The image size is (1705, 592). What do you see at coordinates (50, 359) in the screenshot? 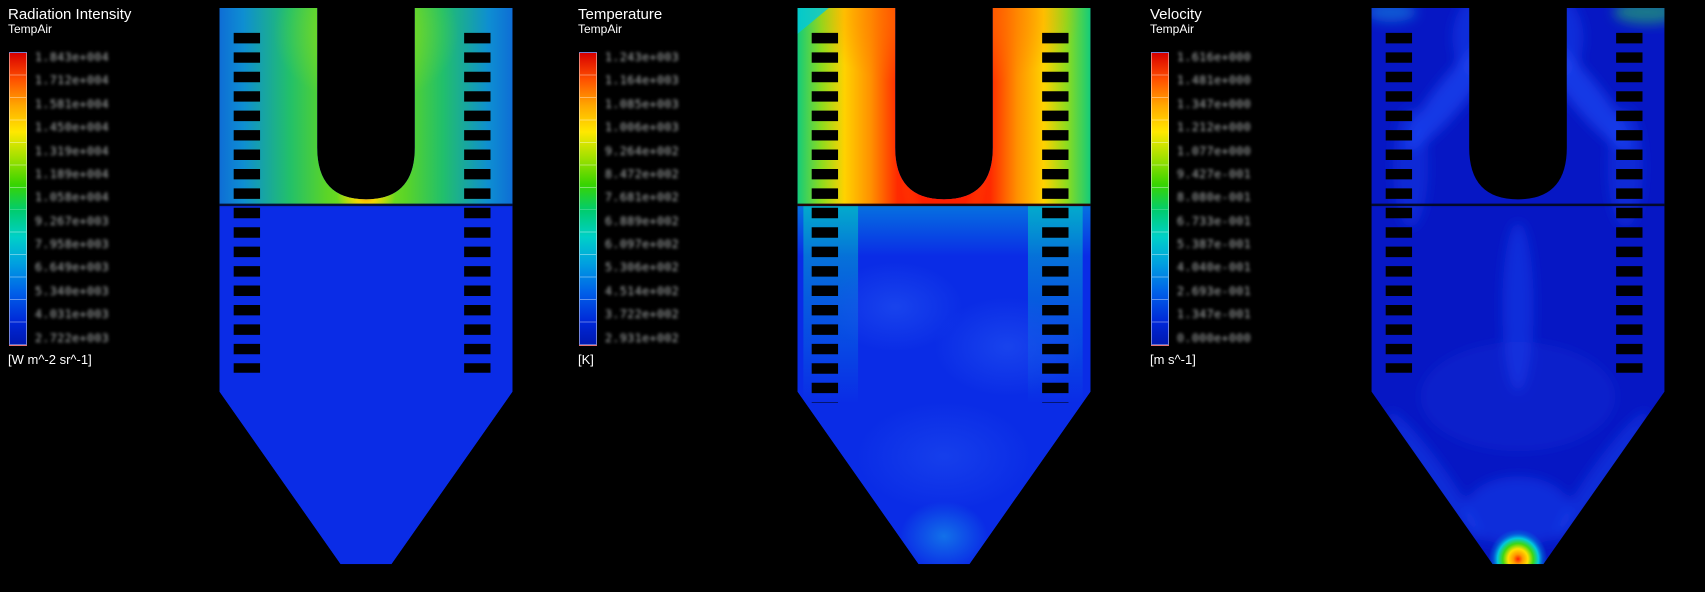
I see `legend-units: [W m^-2 sr^-1]` at bounding box center [50, 359].